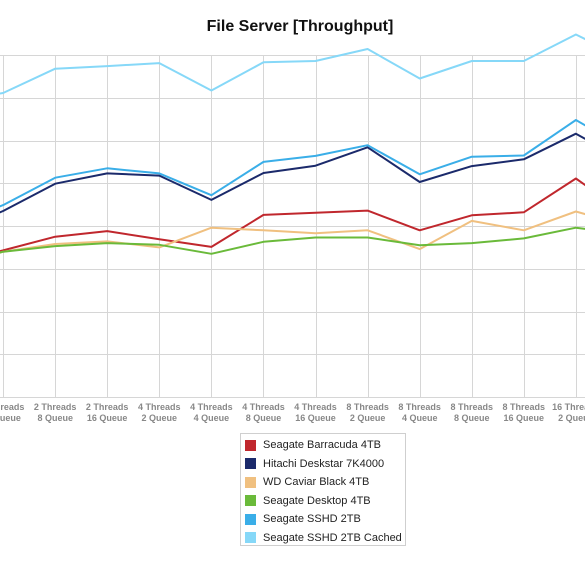  What do you see at coordinates (322, 445) in the screenshot?
I see `legend-label: Seagate Barracuda 4TB` at bounding box center [322, 445].